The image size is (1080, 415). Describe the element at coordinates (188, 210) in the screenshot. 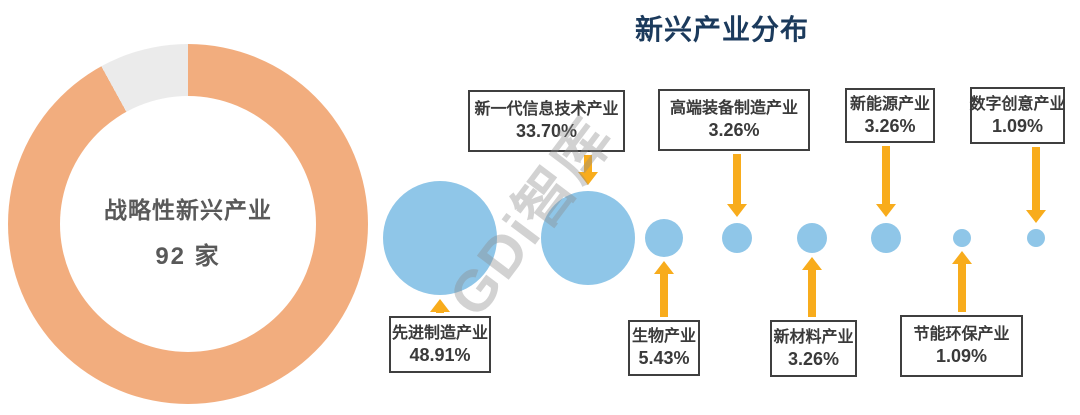

I see `donut-center-label: 战略性新兴产业` at that location.